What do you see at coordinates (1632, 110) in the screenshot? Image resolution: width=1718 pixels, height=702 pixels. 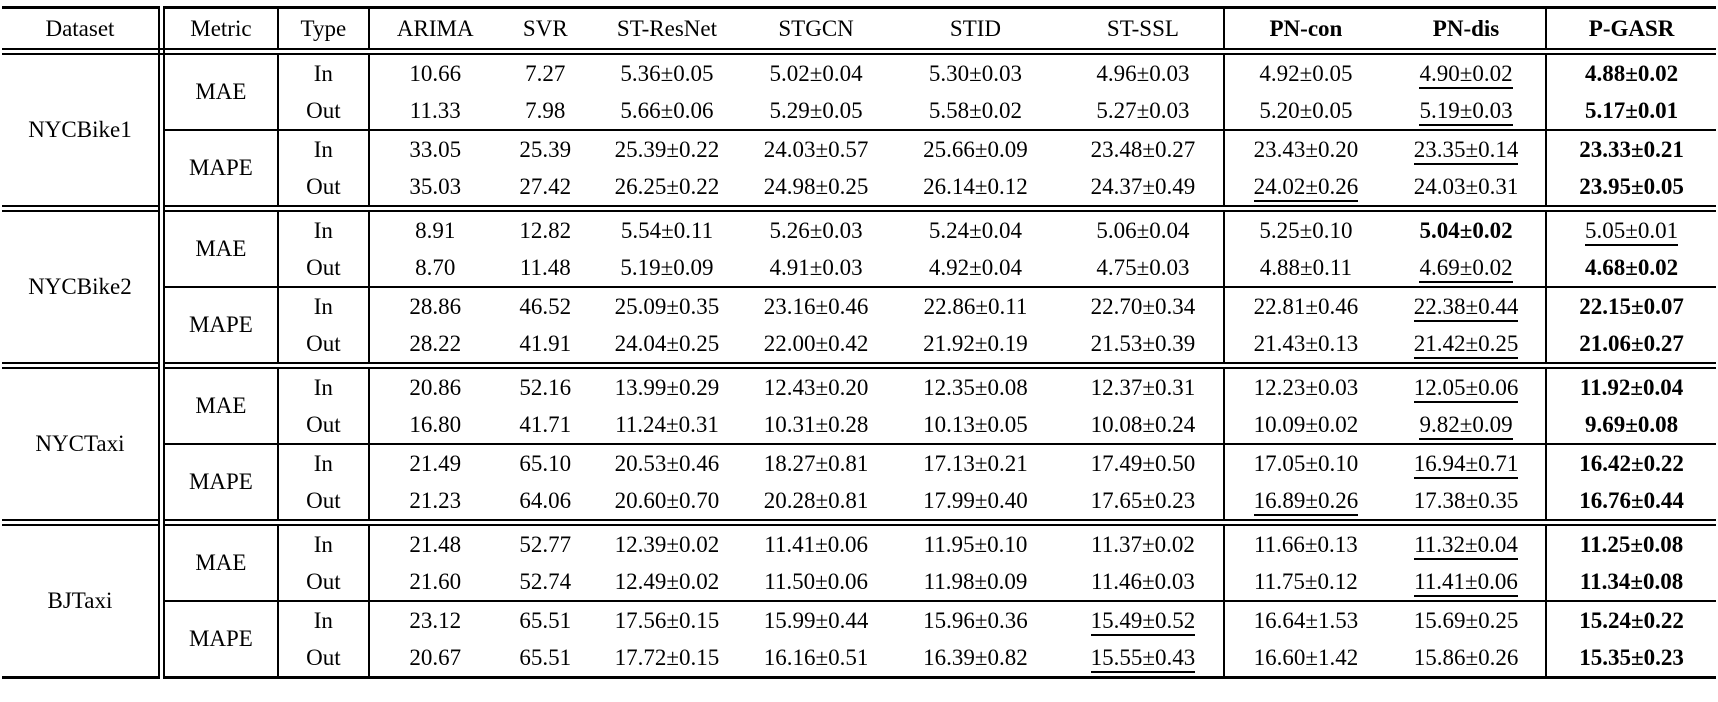 I see `cell-value: 5.17±0.01` at bounding box center [1632, 110].